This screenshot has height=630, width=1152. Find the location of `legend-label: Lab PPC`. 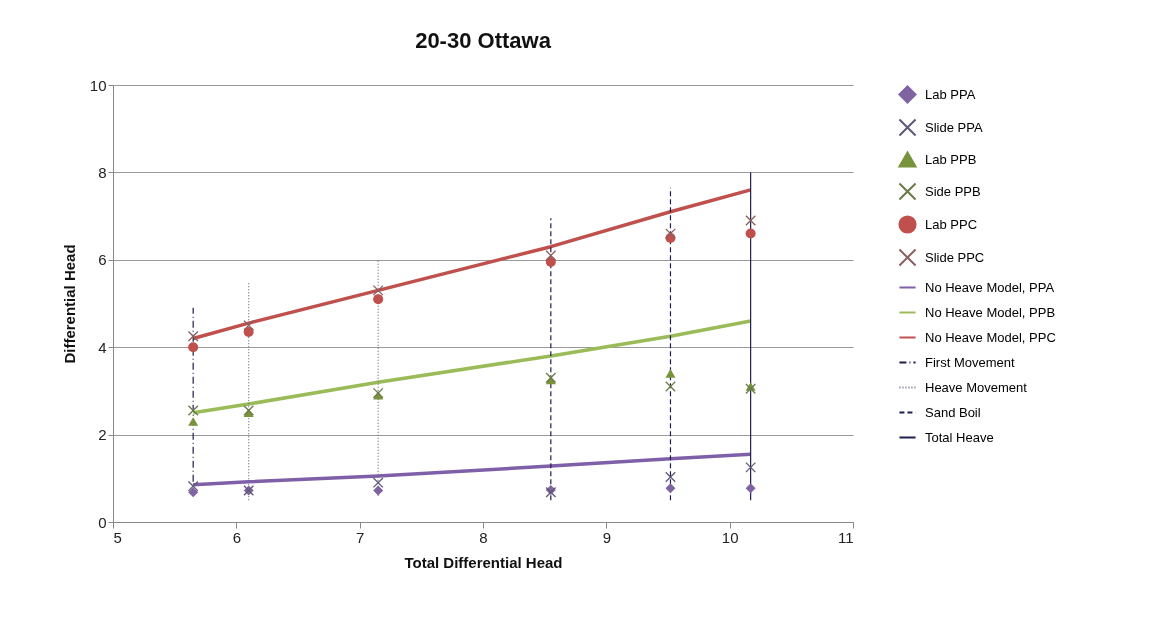

legend-label: Lab PPC is located at coordinates (951, 224).